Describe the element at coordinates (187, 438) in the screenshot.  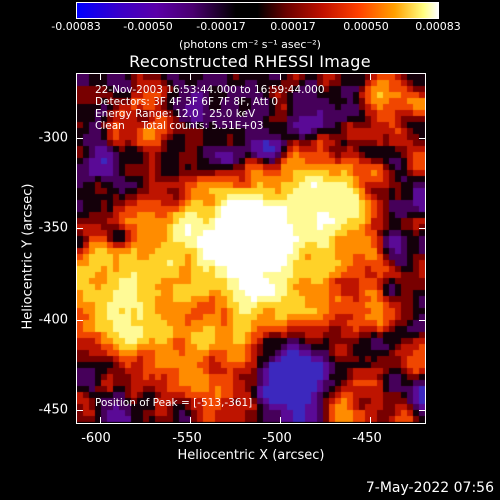
I see `x-tick-label: -550` at that location.